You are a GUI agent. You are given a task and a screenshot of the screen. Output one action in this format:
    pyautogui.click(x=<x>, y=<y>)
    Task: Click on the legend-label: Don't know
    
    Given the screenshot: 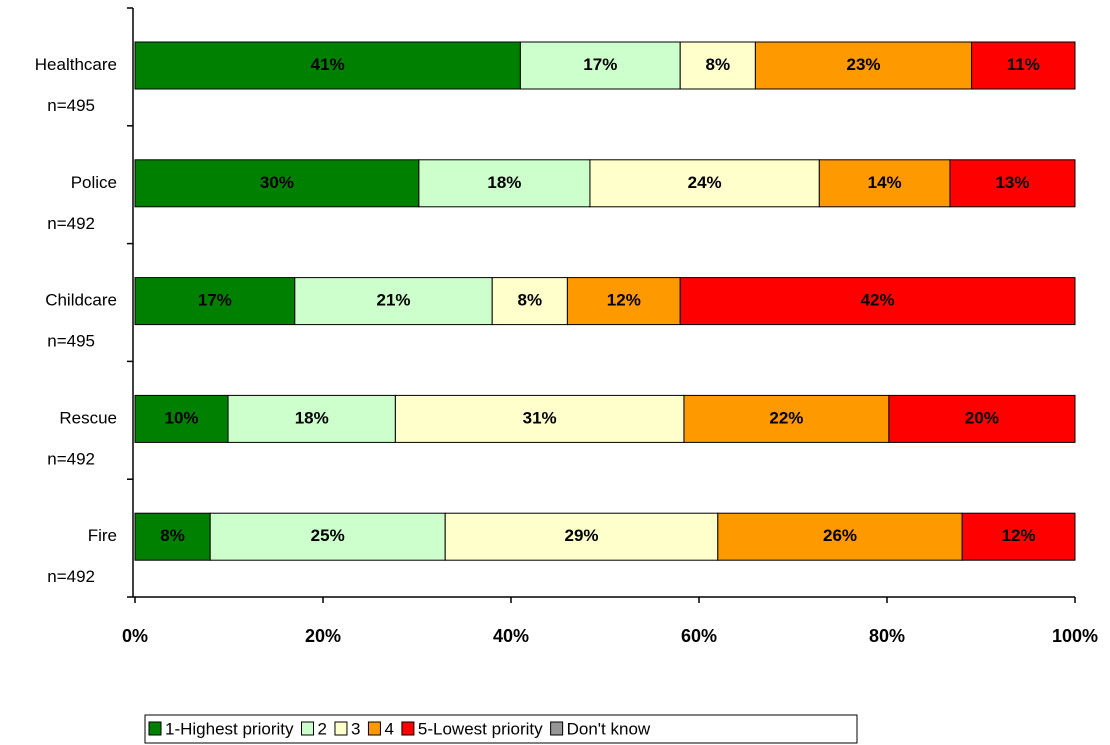 What is the action you would take?
    pyautogui.click(x=609, y=728)
    